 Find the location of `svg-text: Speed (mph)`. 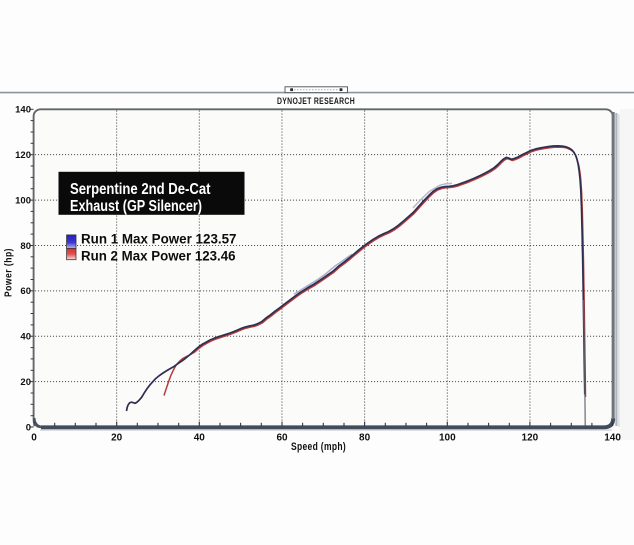

svg-text: Speed (mph) is located at coordinates (318, 447).